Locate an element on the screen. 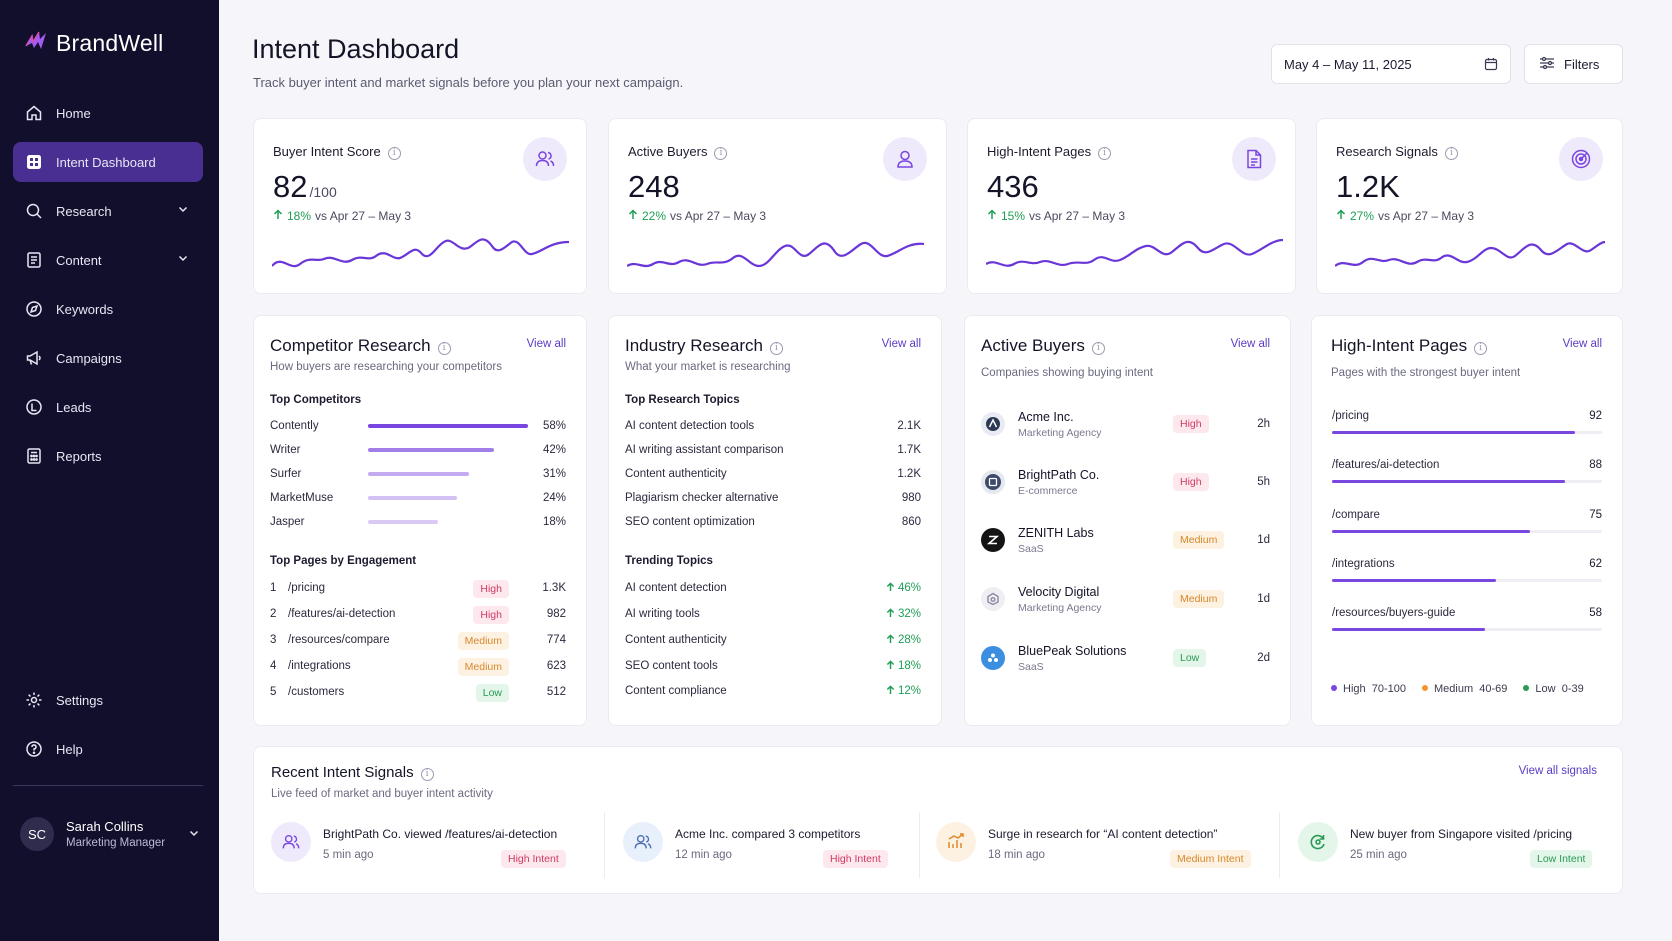 This screenshot has width=1672, height=941. score-bar is located at coordinates (1409, 629).